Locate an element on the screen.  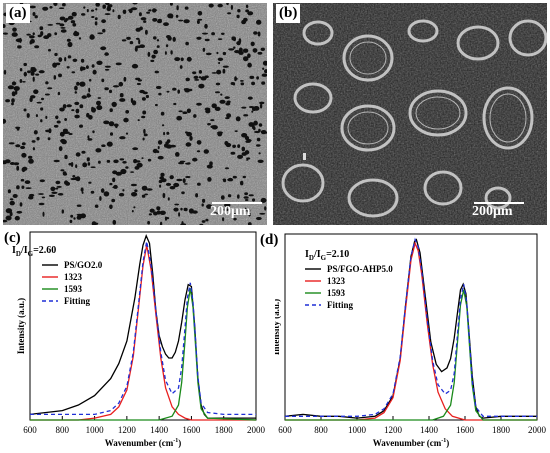
legend-label: Fitting is located at coordinates (340, 305).